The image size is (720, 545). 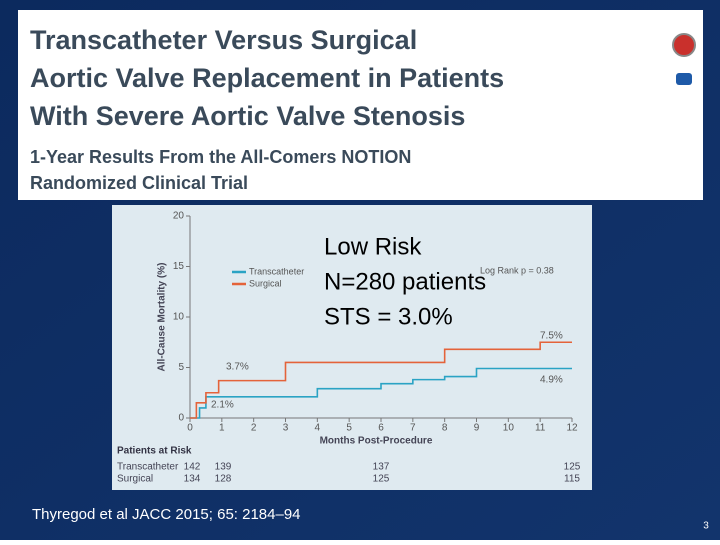 What do you see at coordinates (222, 405) in the screenshot?
I see `annotation: 2.1%` at bounding box center [222, 405].